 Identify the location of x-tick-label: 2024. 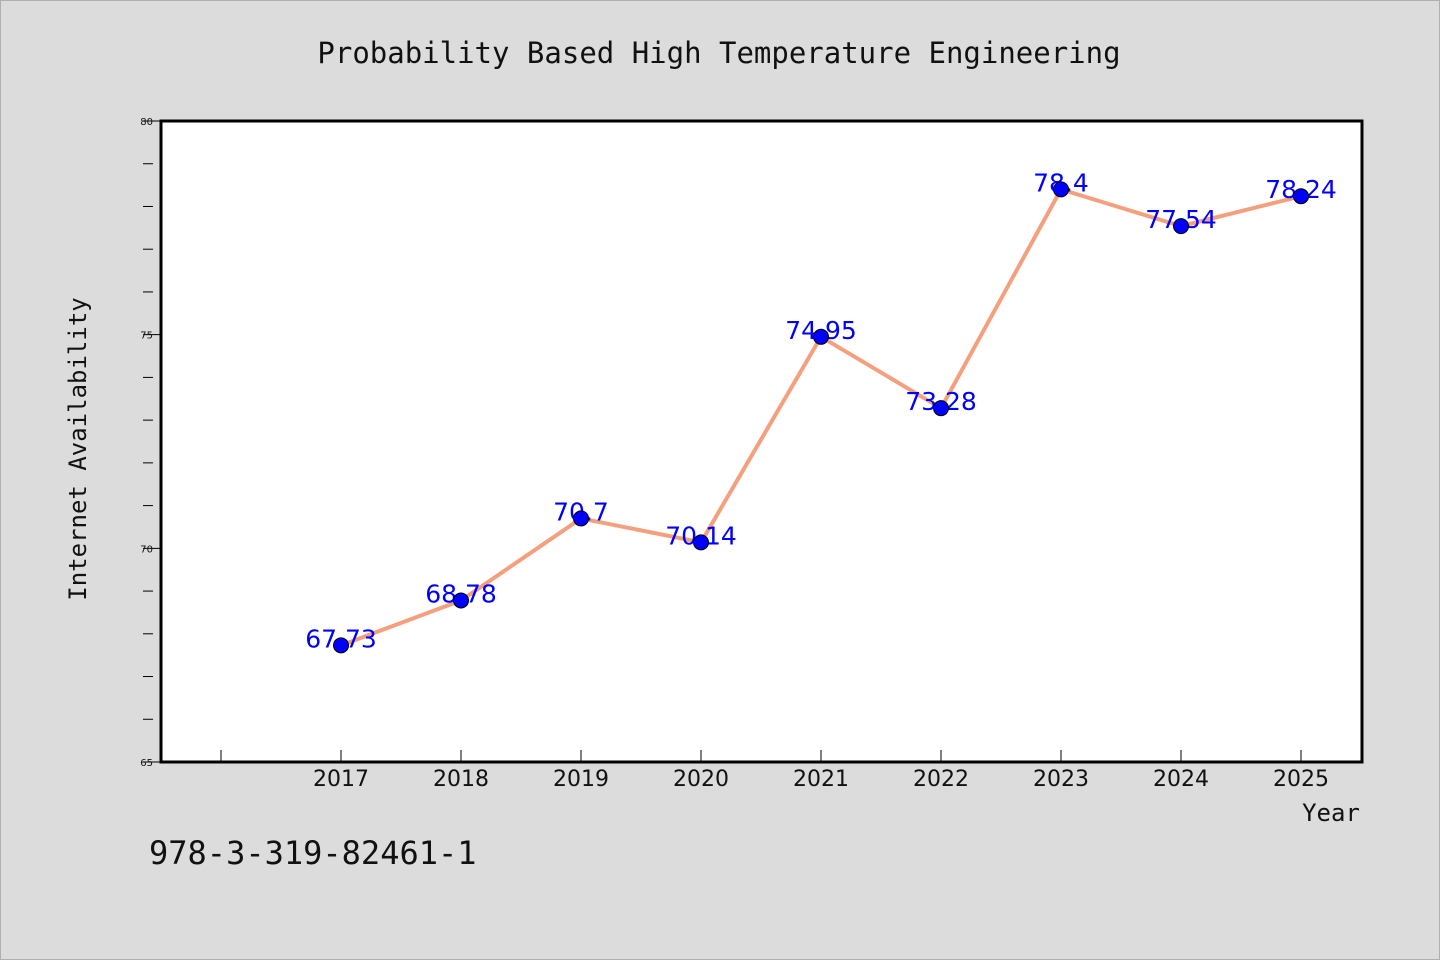
(1181, 779).